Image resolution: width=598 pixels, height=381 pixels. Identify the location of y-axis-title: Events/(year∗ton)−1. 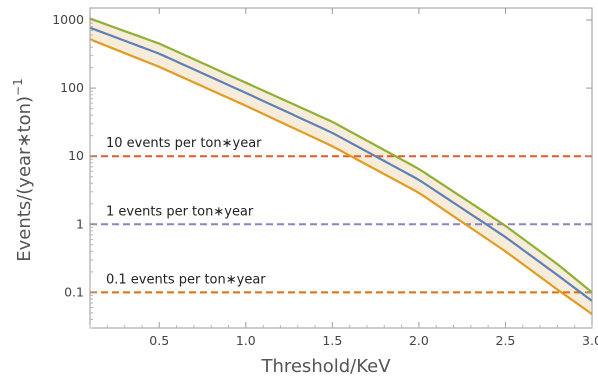
(23, 169).